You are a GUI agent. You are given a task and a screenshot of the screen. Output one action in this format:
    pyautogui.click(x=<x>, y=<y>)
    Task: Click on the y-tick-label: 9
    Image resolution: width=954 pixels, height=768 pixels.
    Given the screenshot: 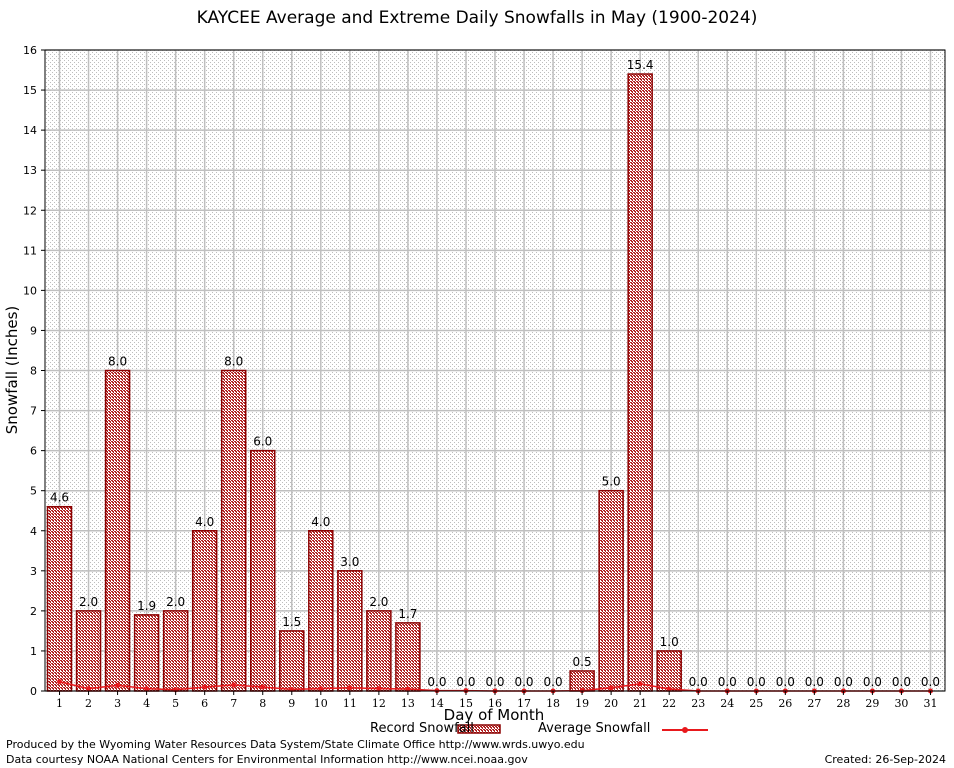 What is the action you would take?
    pyautogui.click(x=33, y=330)
    